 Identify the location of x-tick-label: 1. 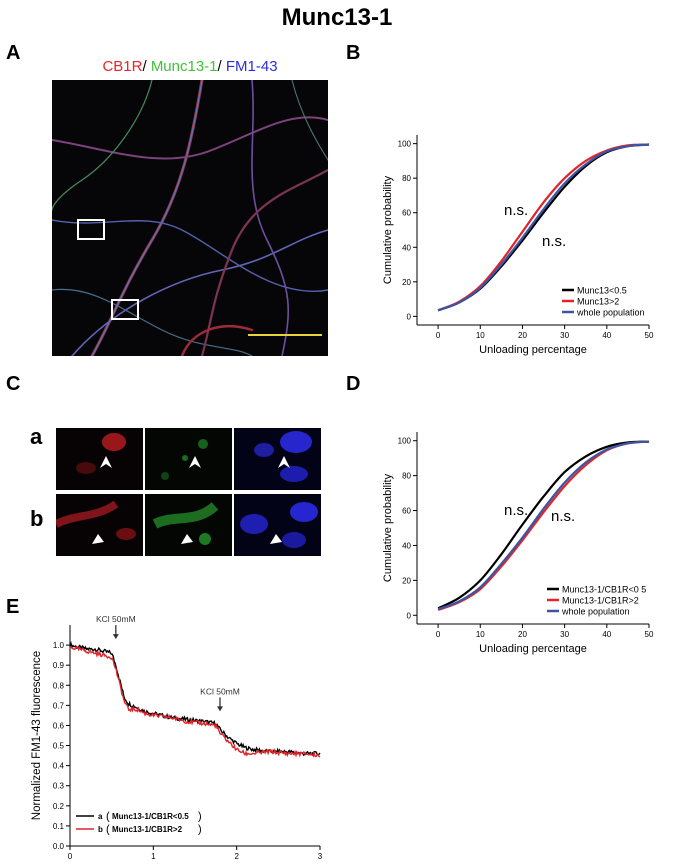
(153, 856).